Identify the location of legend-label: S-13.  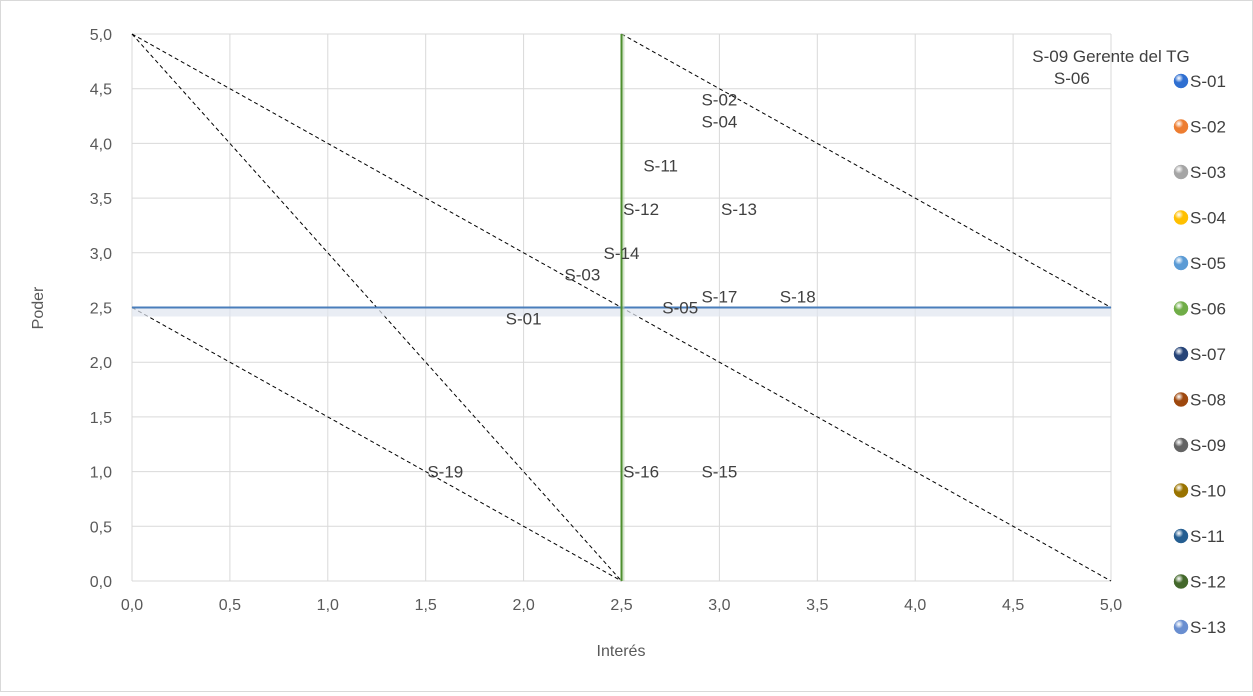
(1208, 627).